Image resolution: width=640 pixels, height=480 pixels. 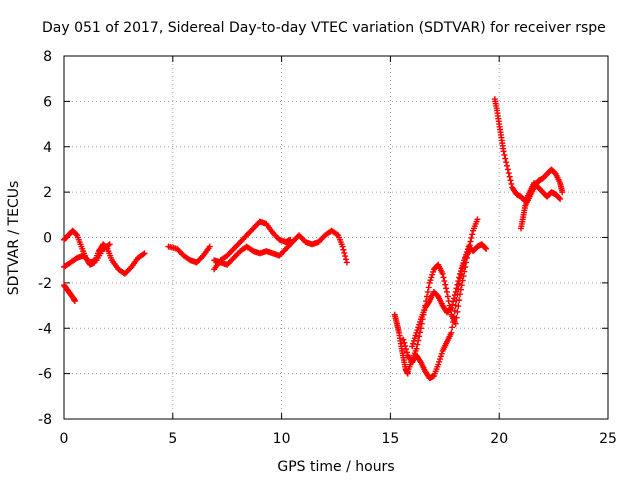 I want to click on y-tick-label: 2, so click(x=47, y=193).